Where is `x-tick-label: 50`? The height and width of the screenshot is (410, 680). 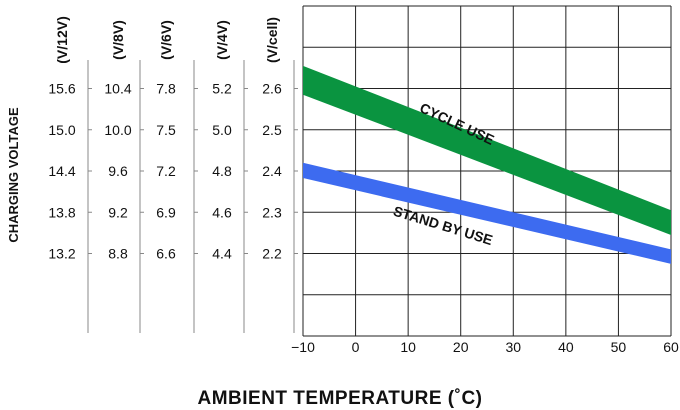 x-tick-label: 50 is located at coordinates (619, 347).